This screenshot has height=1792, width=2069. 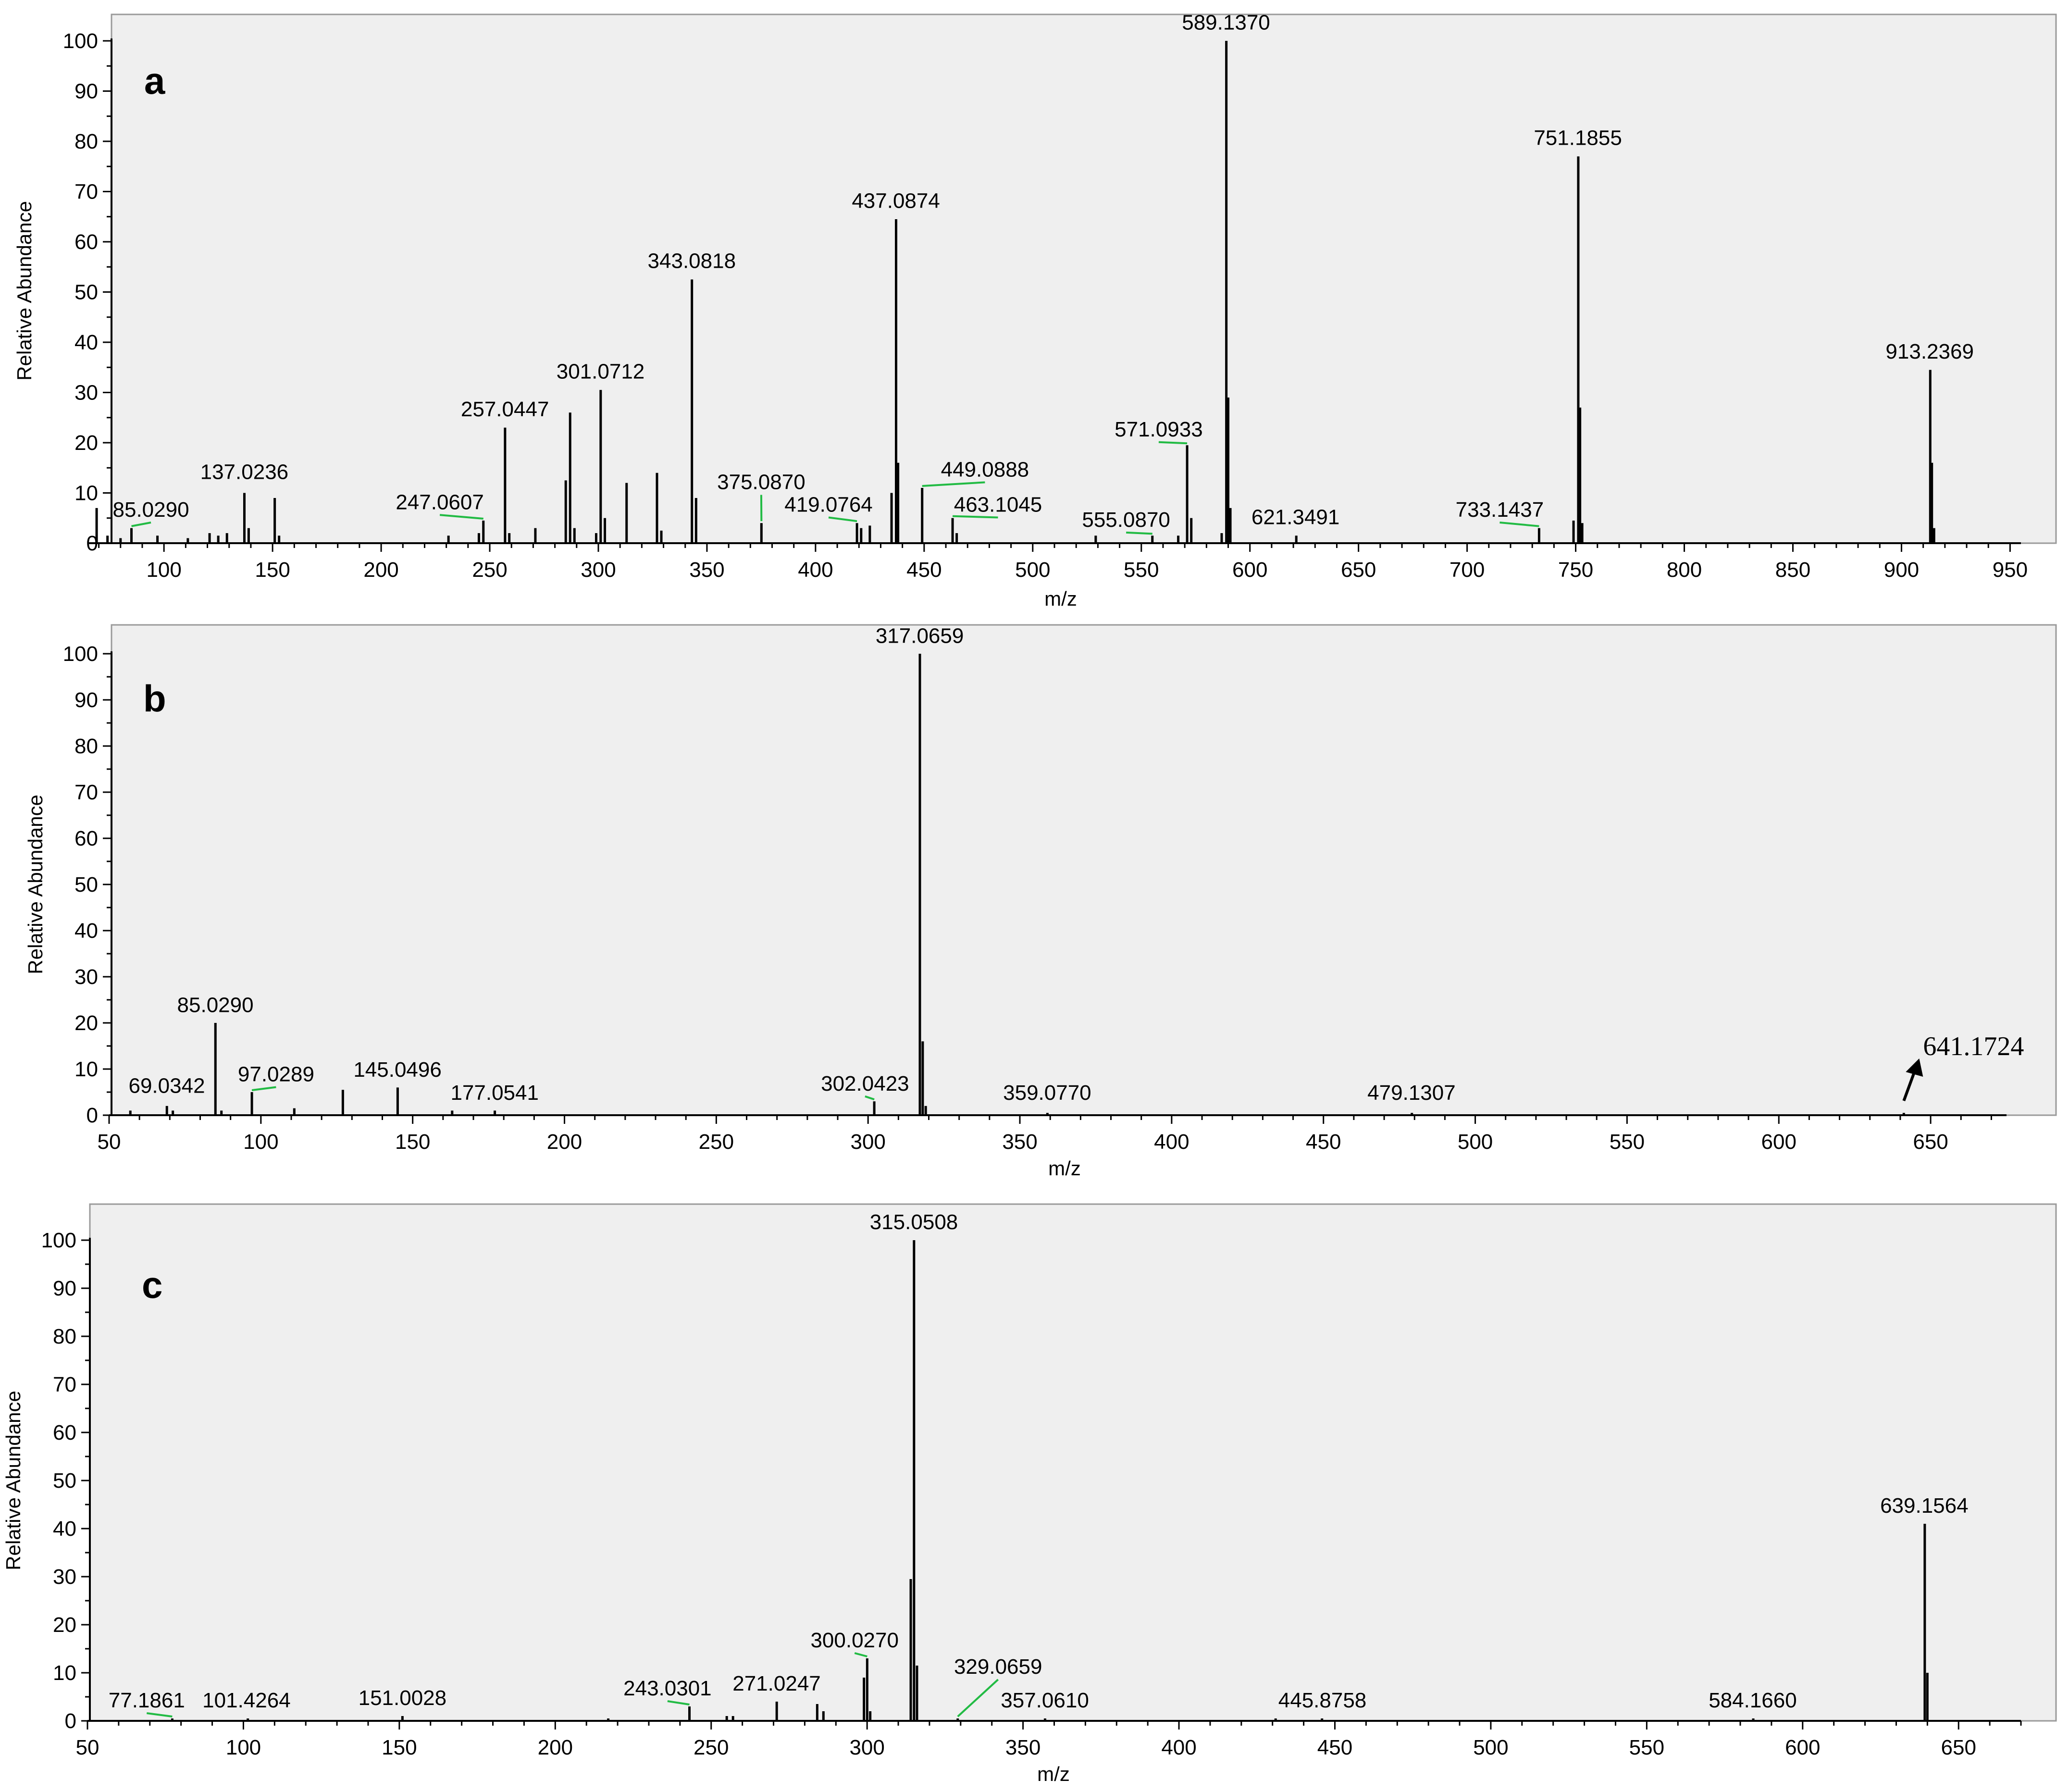 I want to click on peak-label: 145.0496, so click(x=397, y=1070).